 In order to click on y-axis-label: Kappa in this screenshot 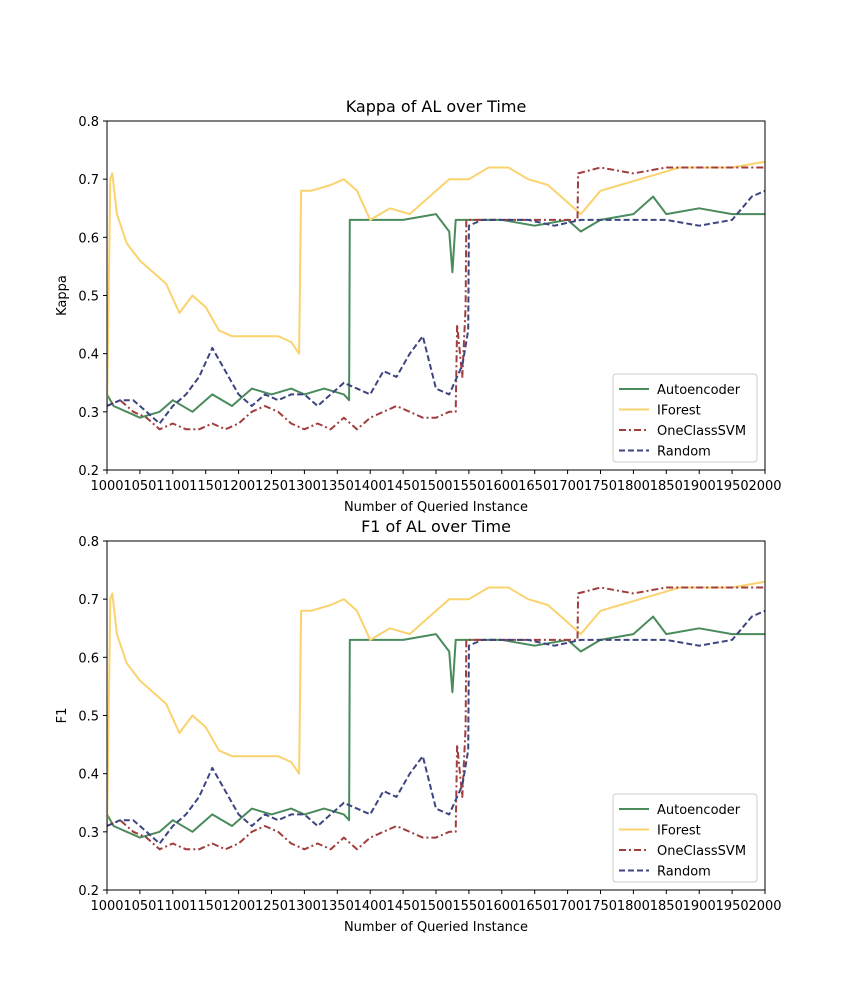, I will do `click(62, 295)`.